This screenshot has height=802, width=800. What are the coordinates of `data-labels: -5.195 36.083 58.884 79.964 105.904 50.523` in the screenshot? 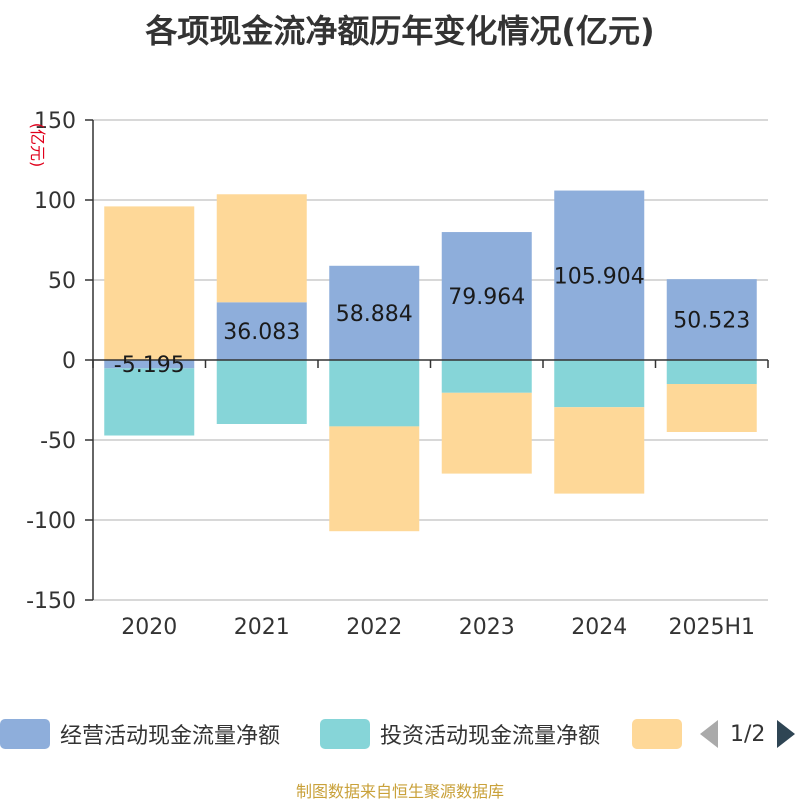 It's located at (432, 321).